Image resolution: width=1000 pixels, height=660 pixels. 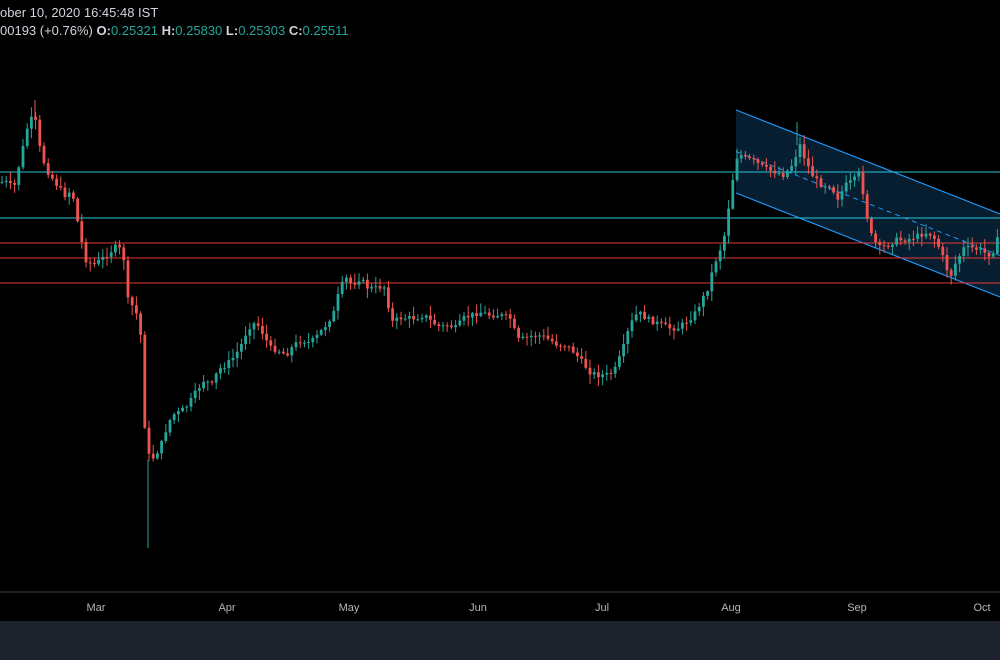 I want to click on close-value: 0.25511, so click(x=325, y=30).